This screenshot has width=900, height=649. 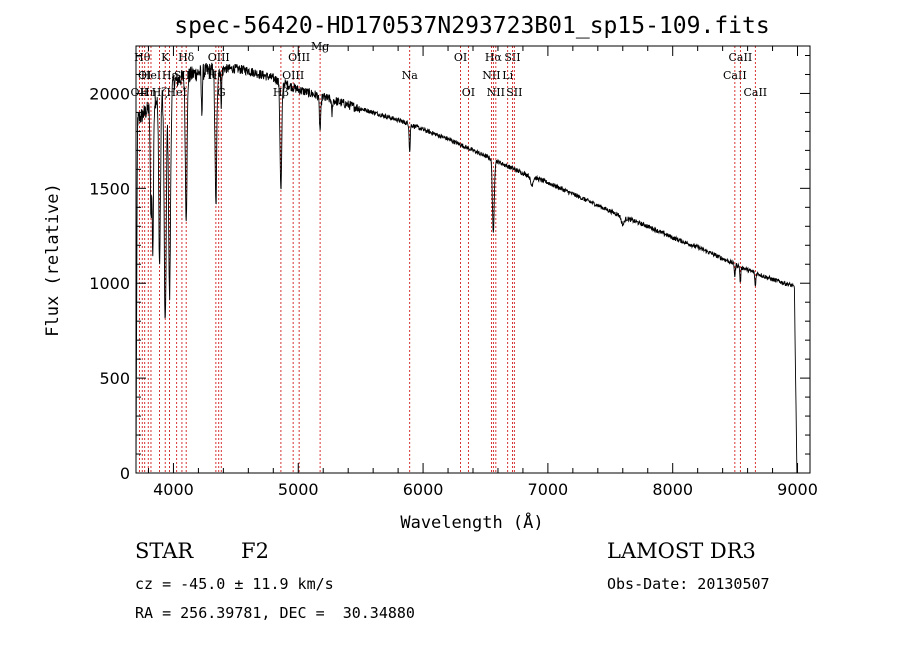 I want to click on line-marker-label-27: CaII, so click(x=735, y=75).